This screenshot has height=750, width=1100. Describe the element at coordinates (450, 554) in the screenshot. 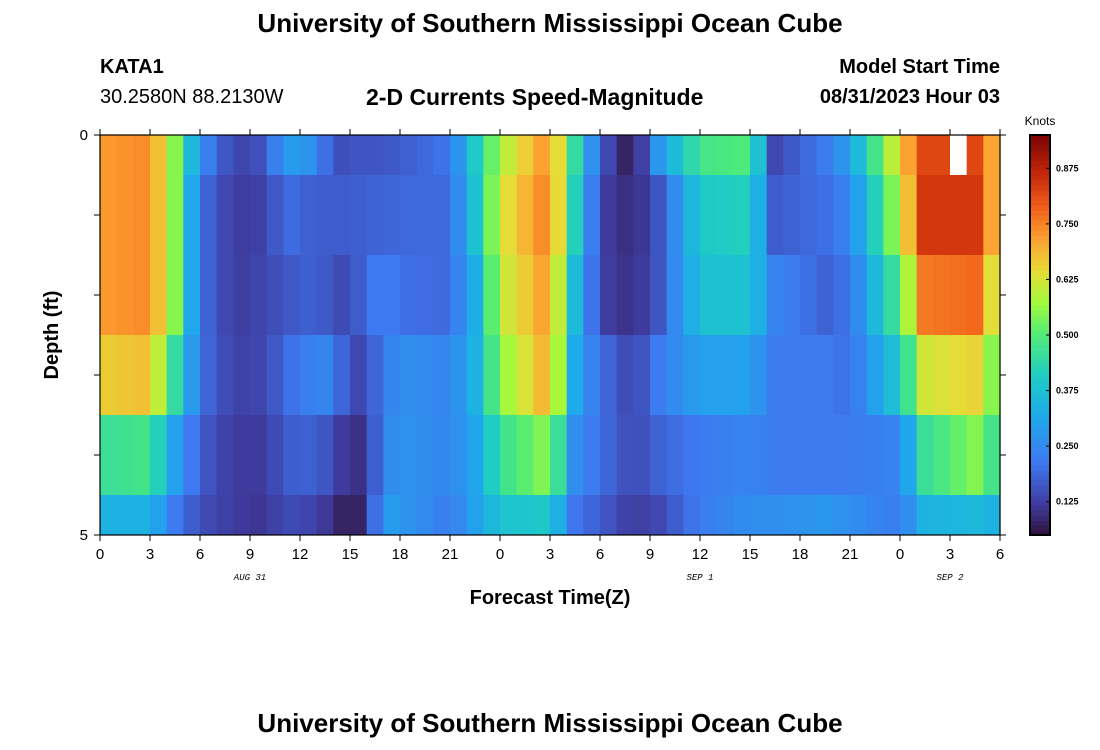

I see `x-tick-label: 21` at that location.